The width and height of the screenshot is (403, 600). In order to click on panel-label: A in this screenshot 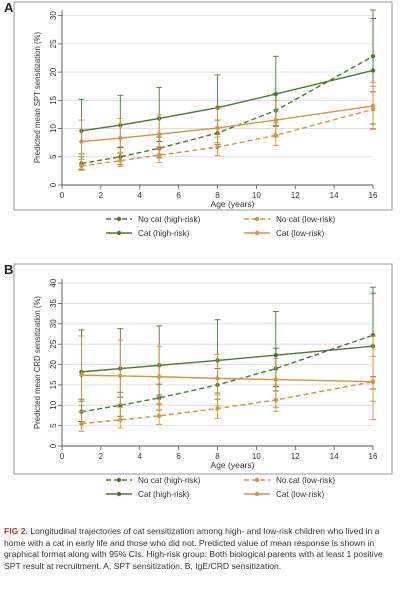, I will do `click(9, 7)`.